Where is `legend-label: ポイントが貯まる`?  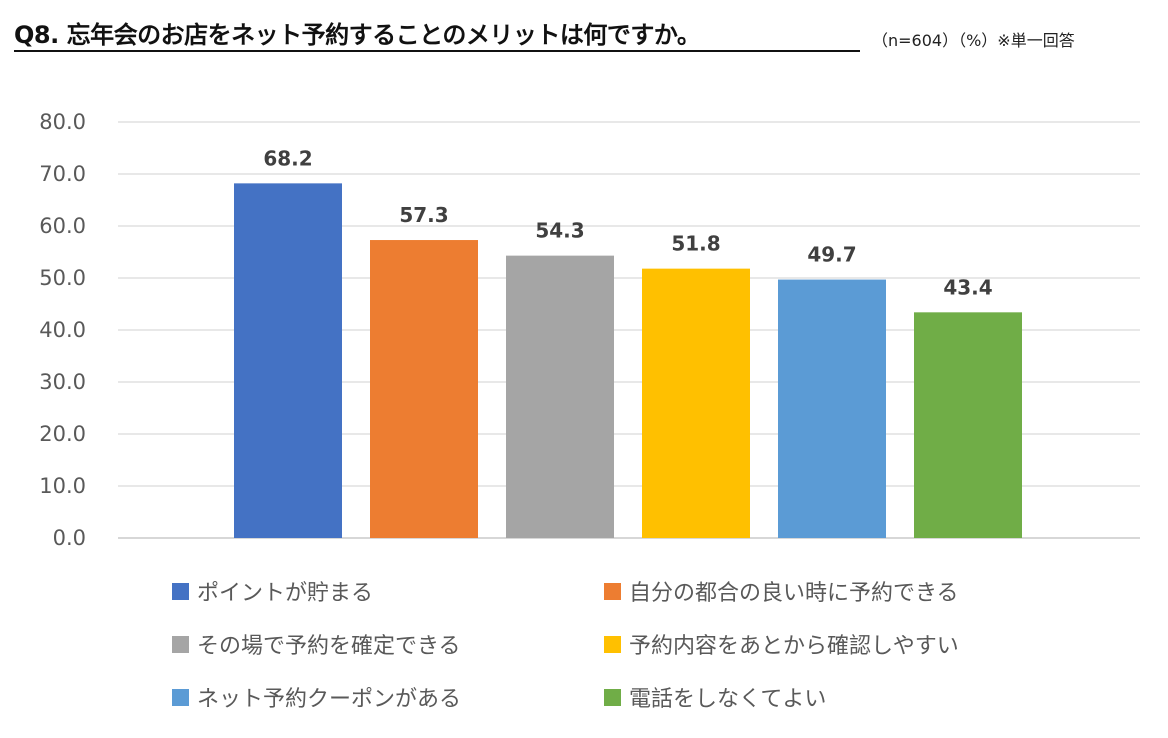
legend-label: ポイントが貯まる is located at coordinates (285, 593).